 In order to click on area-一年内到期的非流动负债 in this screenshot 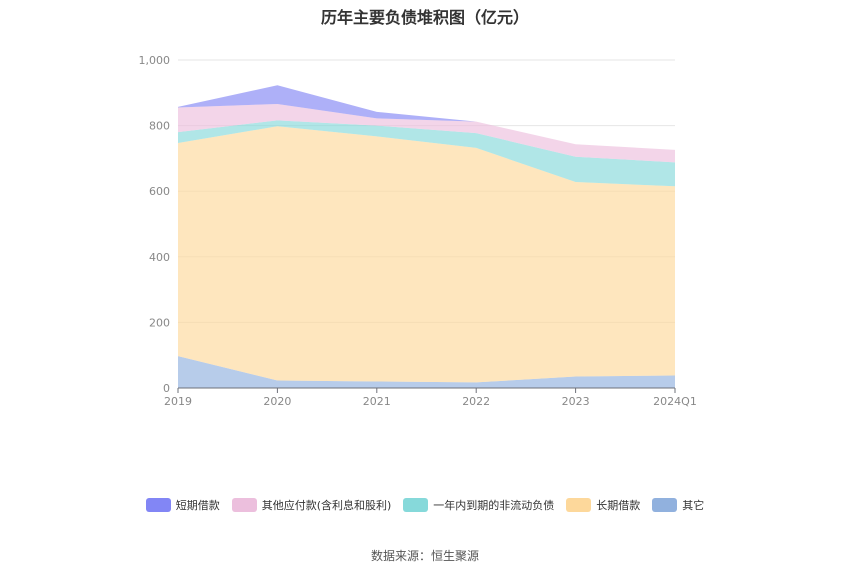, I will do `click(426, 153)`.